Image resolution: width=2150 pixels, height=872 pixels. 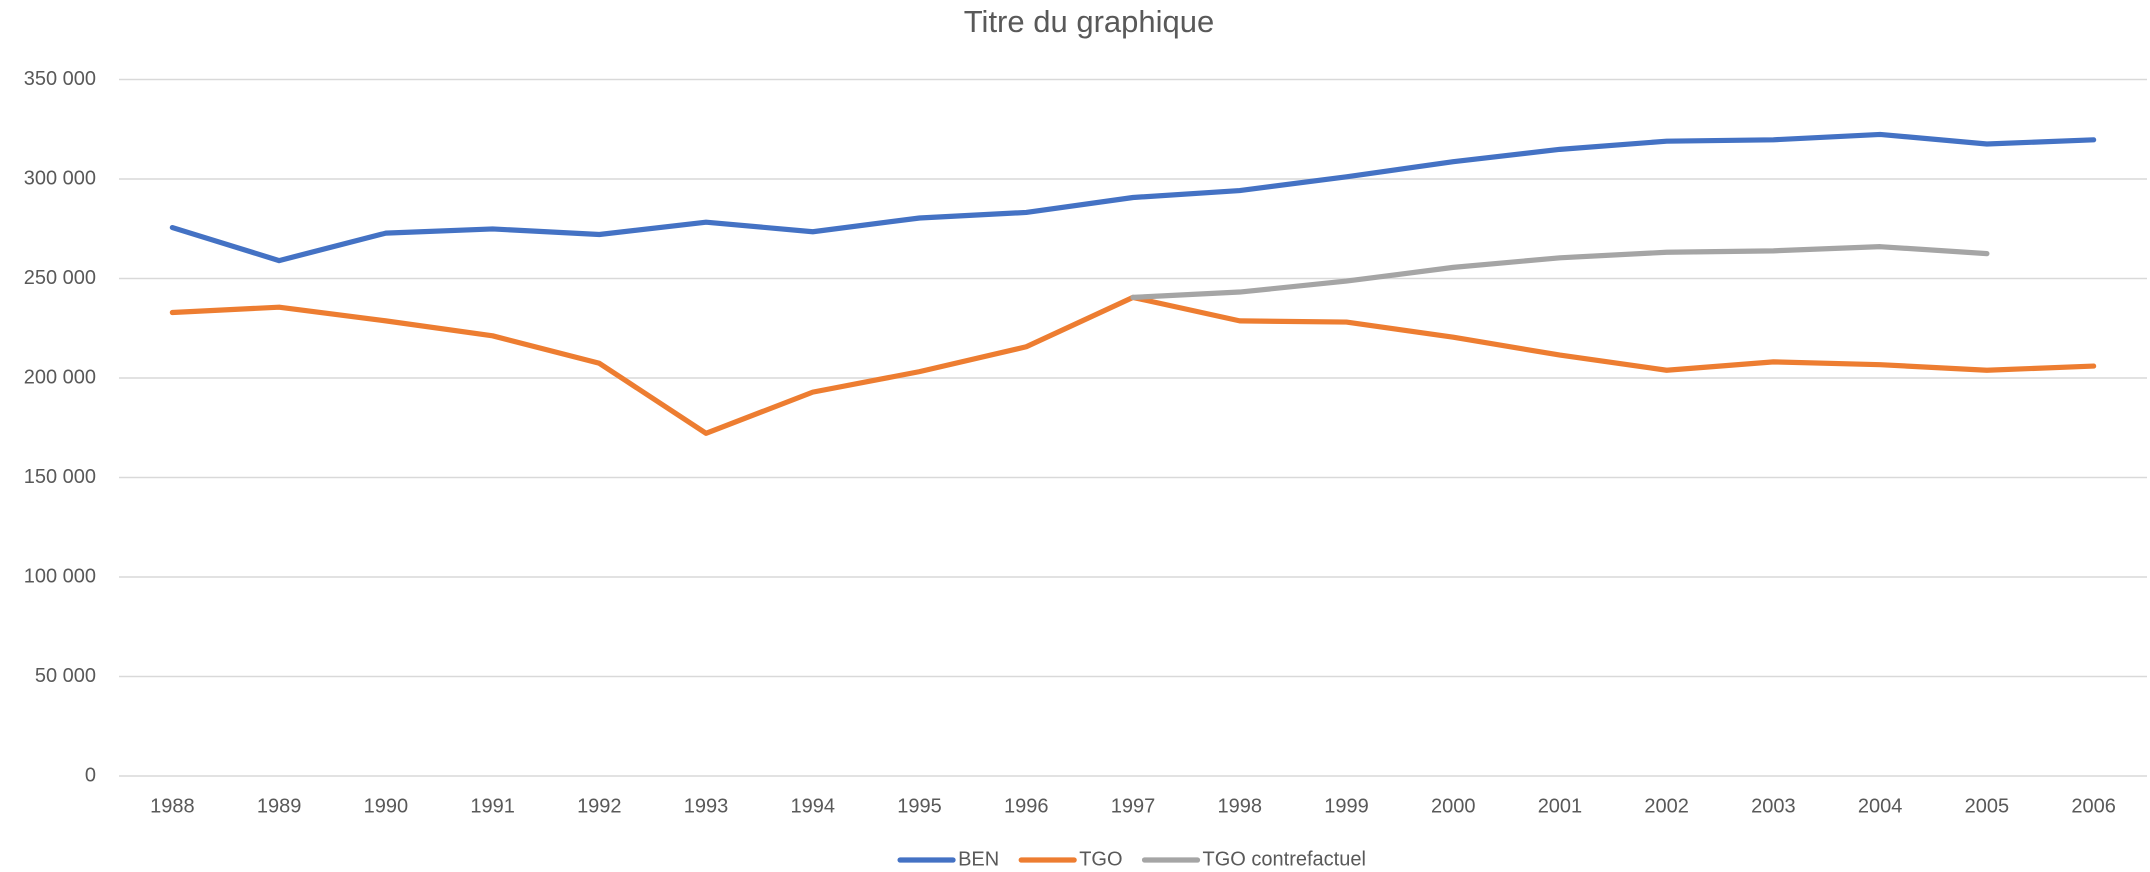 What do you see at coordinates (1880, 806) in the screenshot?
I see `x-tick-label: 2004` at bounding box center [1880, 806].